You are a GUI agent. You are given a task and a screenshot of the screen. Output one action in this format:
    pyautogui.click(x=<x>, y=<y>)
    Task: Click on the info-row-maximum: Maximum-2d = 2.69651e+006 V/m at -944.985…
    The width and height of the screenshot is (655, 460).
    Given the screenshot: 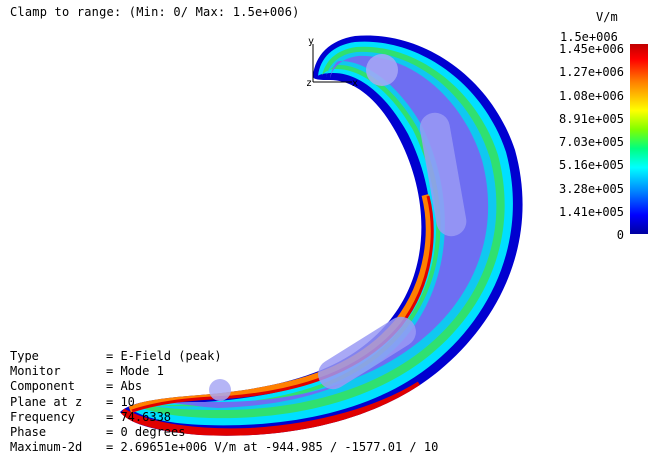 What is the action you would take?
    pyautogui.click(x=224, y=447)
    